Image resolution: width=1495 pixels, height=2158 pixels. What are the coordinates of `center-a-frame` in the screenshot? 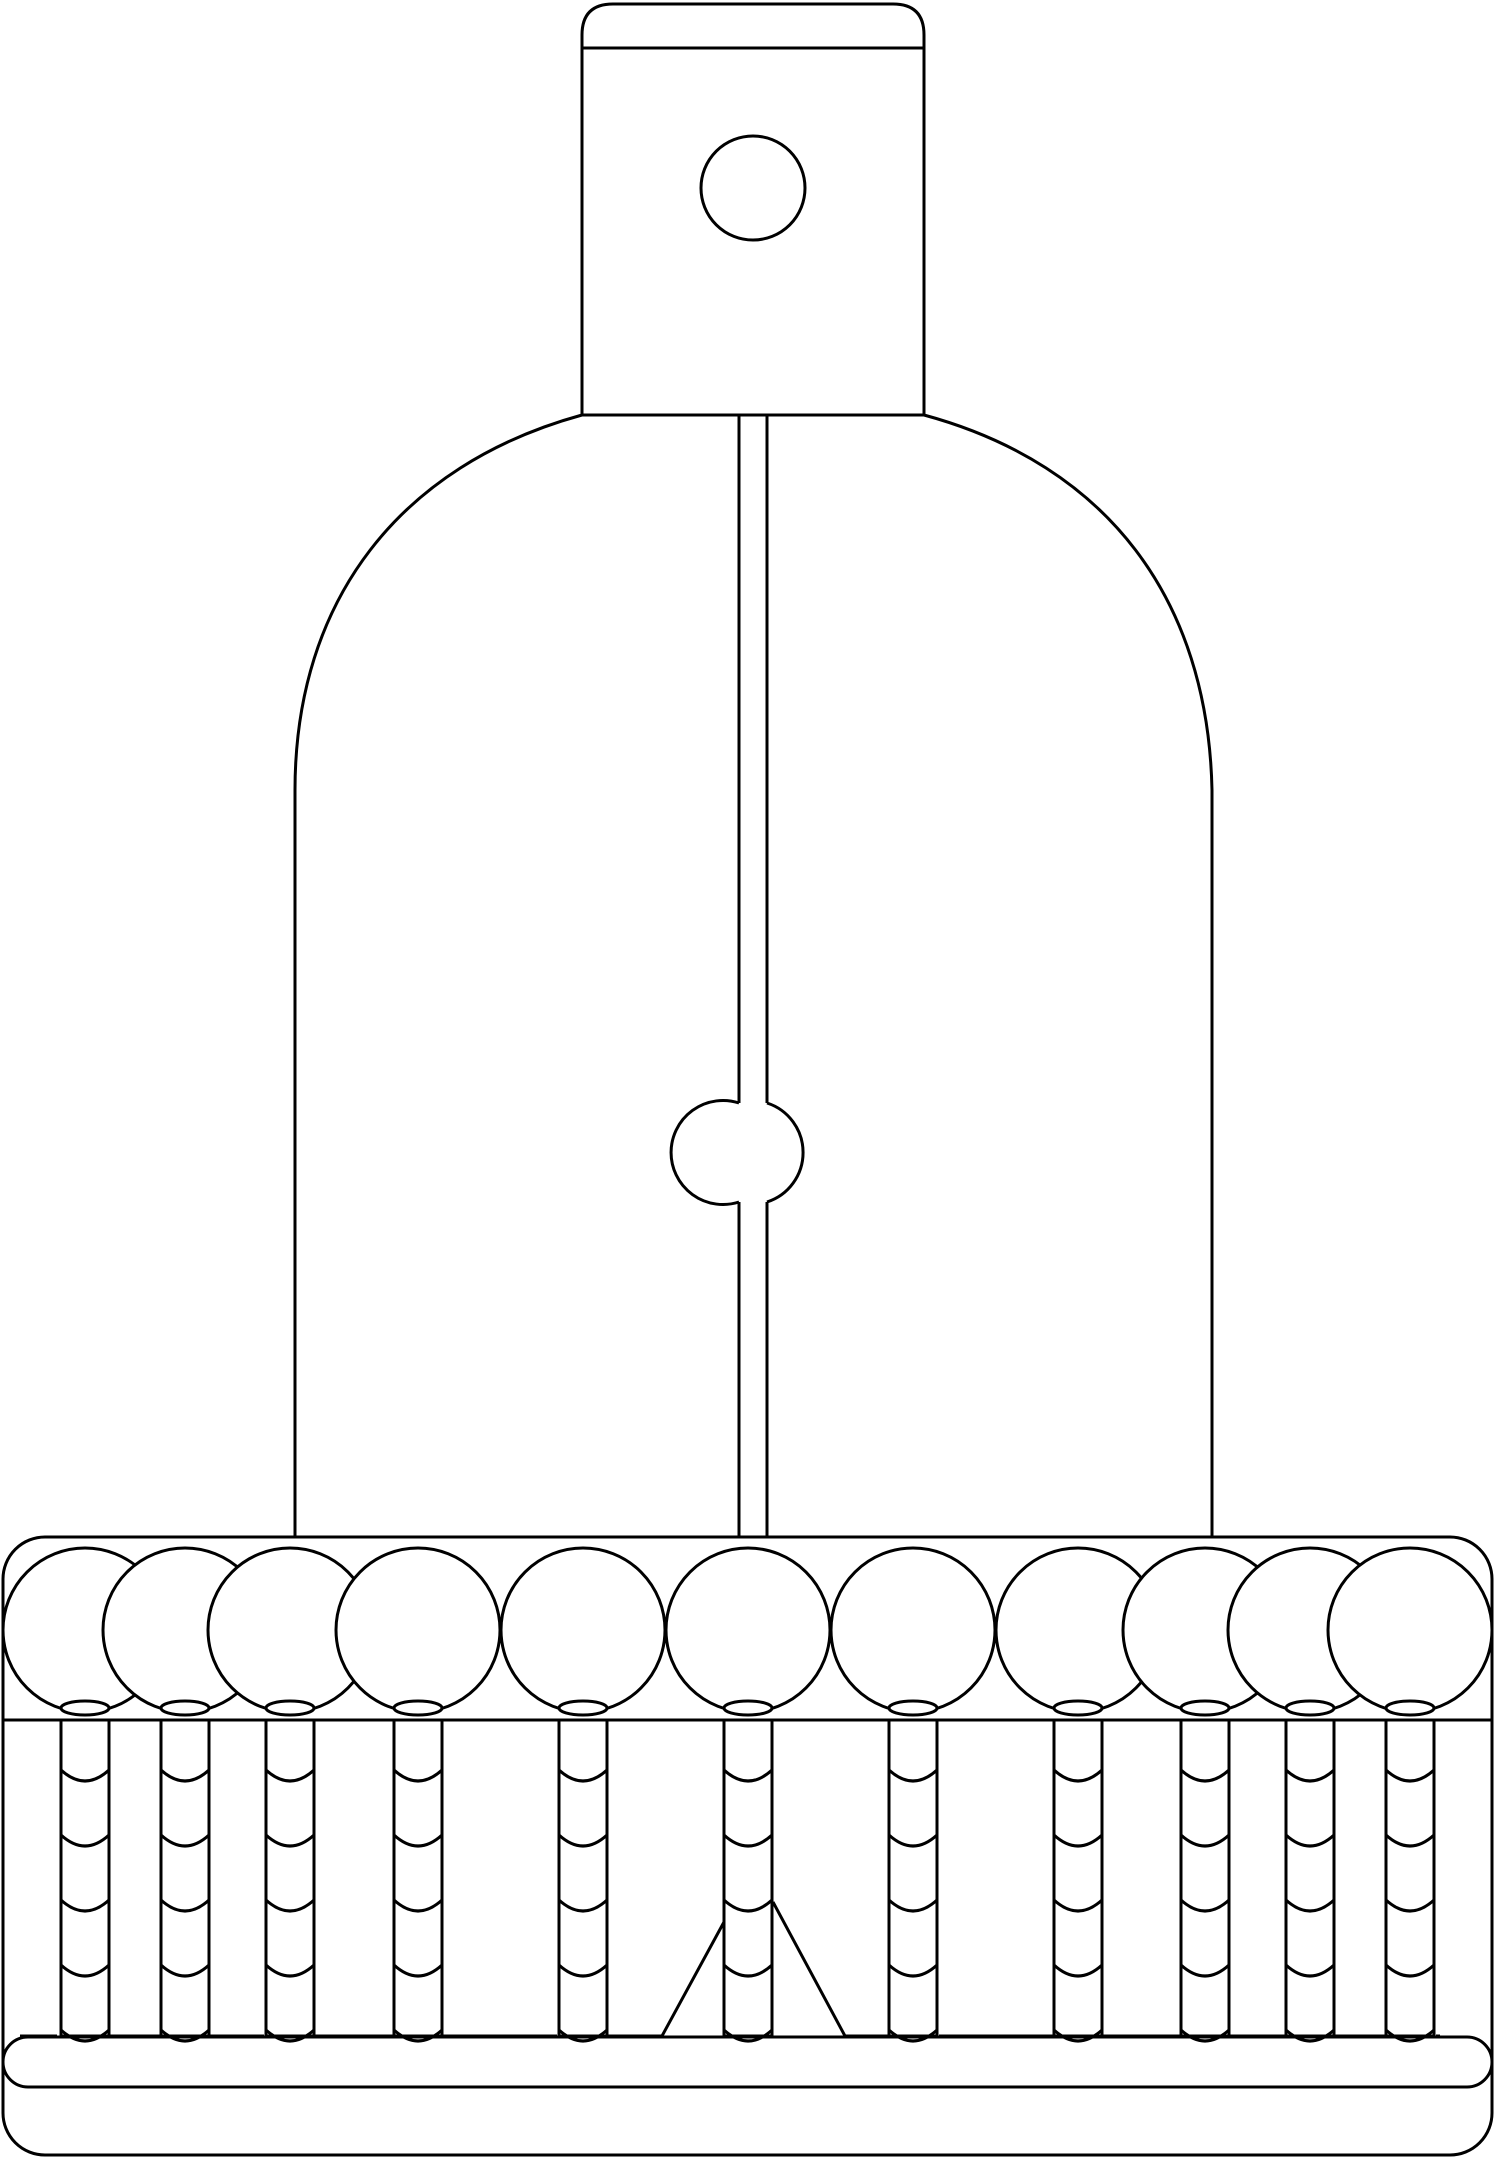 It's located at (753, 1969).